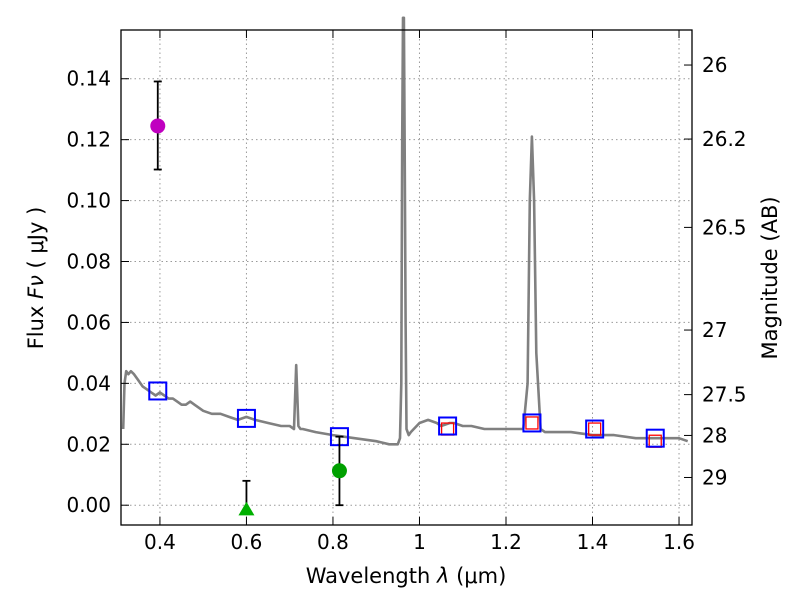 Image resolution: width=800 pixels, height=600 pixels. What do you see at coordinates (714, 435) in the screenshot?
I see `y2-tick-label: 28` at bounding box center [714, 435].